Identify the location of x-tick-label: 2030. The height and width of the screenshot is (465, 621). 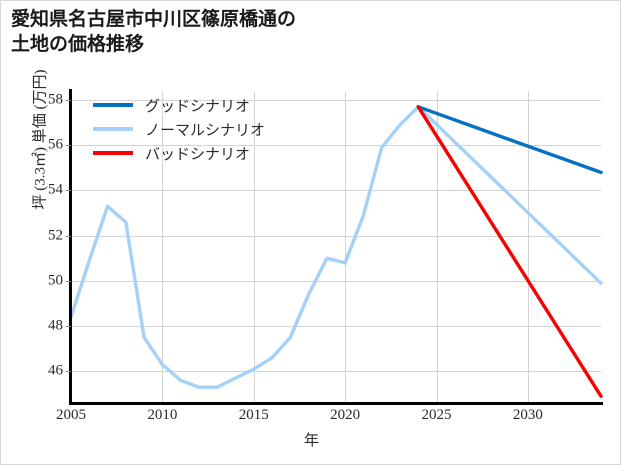
(527, 415).